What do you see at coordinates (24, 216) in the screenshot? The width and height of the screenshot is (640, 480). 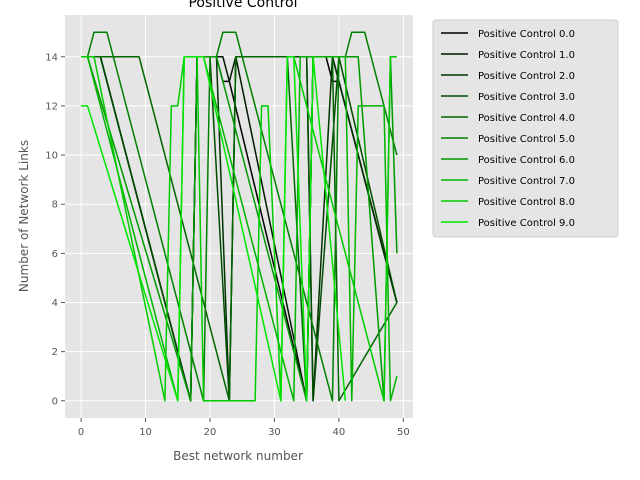 I see `y-axis-label: Number of Network Links` at bounding box center [24, 216].